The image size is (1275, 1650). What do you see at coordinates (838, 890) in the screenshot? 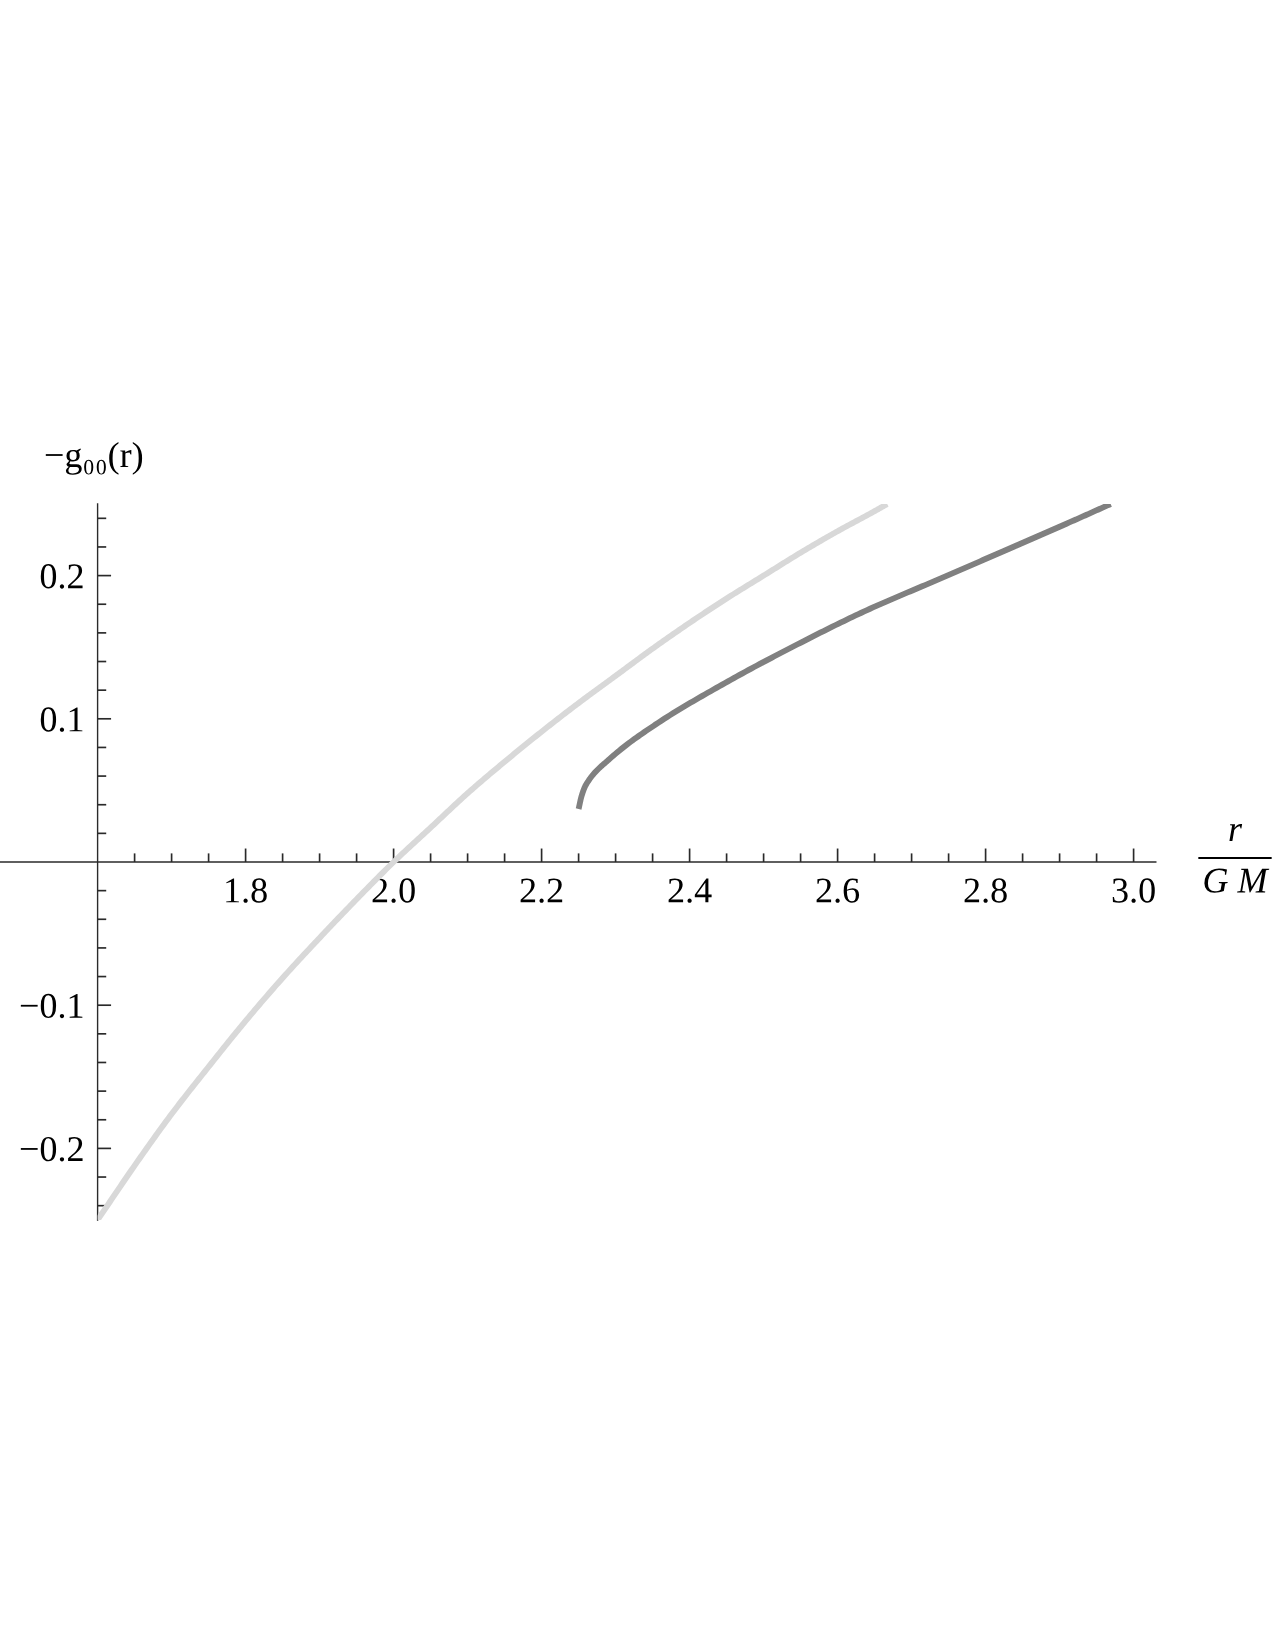
I see `x-tick-label: 2.6` at bounding box center [838, 890].